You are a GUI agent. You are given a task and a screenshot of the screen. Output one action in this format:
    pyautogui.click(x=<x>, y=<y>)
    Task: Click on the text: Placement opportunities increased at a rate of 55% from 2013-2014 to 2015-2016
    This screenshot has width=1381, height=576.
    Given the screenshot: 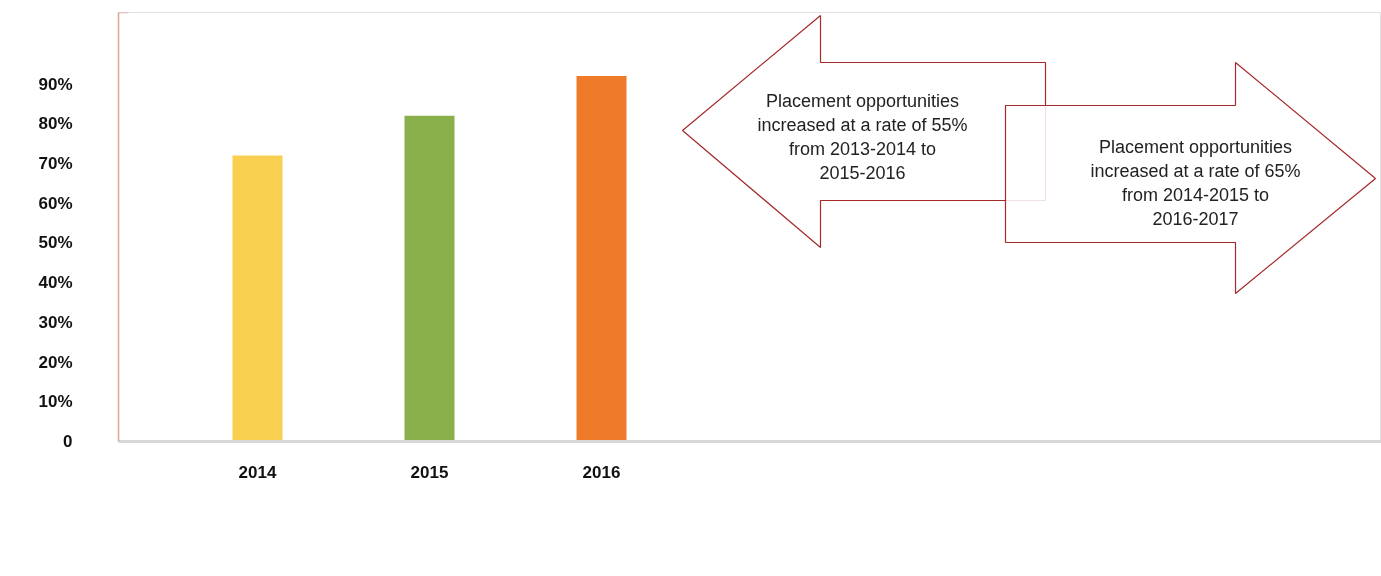 What is the action you would take?
    pyautogui.click(x=862, y=136)
    